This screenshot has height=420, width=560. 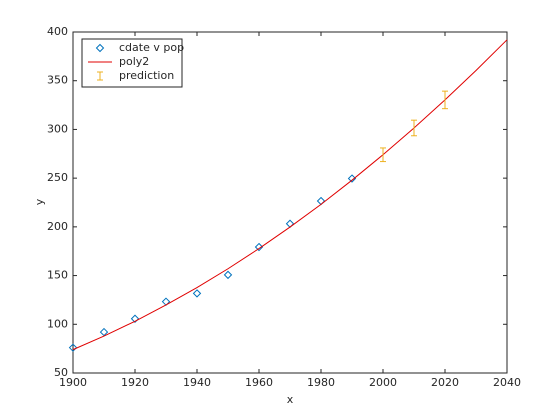 What do you see at coordinates (39, 201) in the screenshot?
I see `y-axis-label: y` at bounding box center [39, 201].